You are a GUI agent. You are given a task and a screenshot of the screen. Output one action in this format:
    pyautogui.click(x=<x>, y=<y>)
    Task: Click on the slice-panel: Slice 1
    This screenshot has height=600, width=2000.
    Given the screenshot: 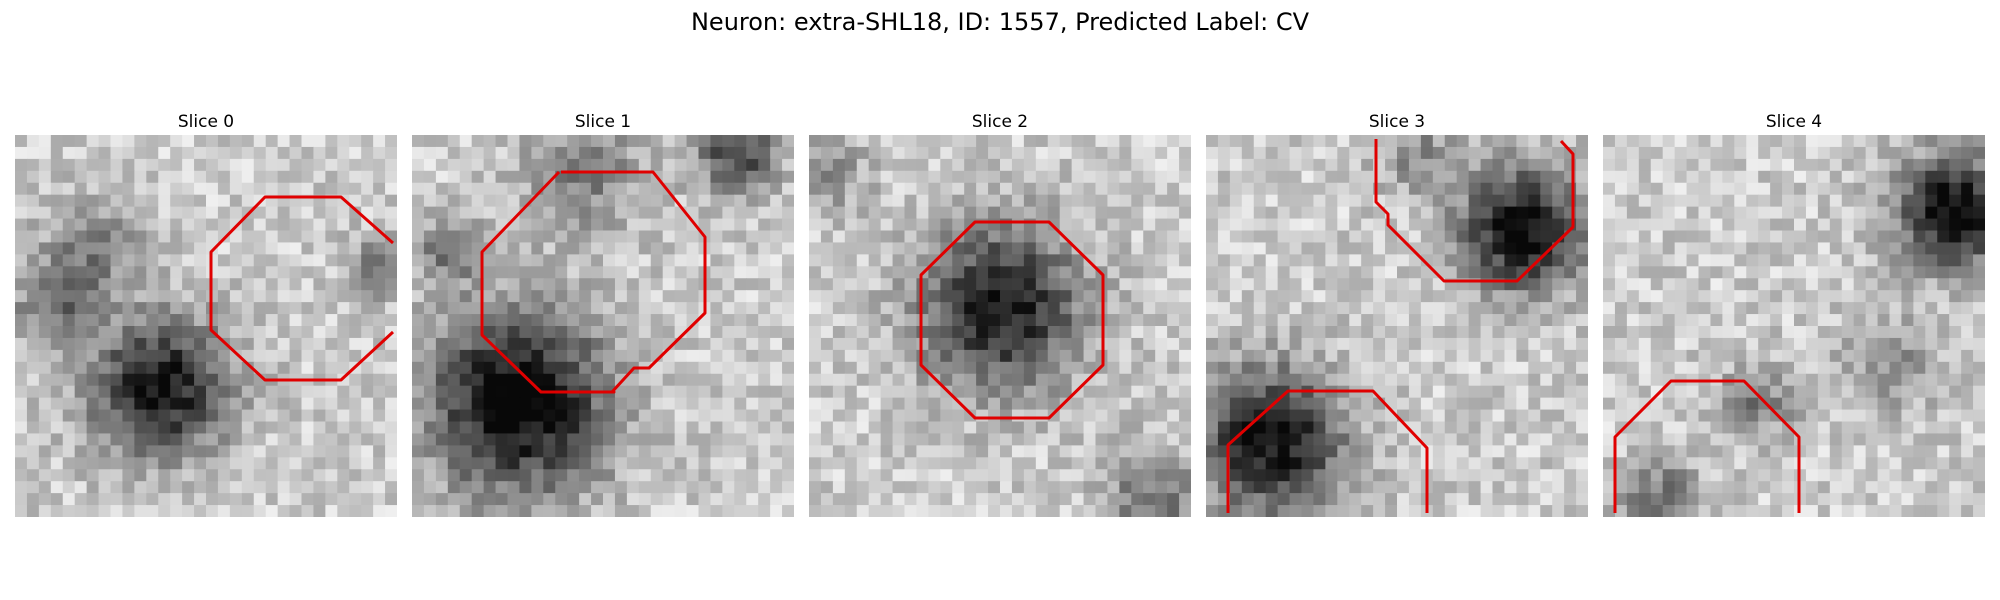 What is the action you would take?
    pyautogui.click(x=603, y=313)
    